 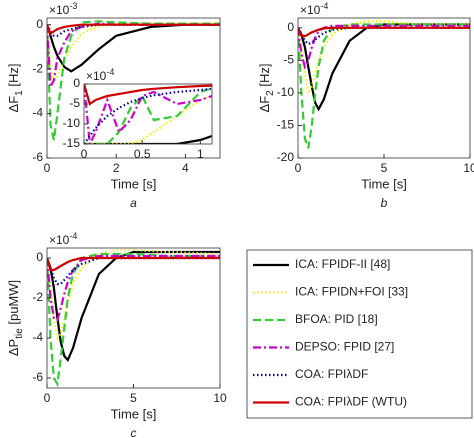 I want to click on legend-label: BFOA: PID [18], so click(x=336, y=319).